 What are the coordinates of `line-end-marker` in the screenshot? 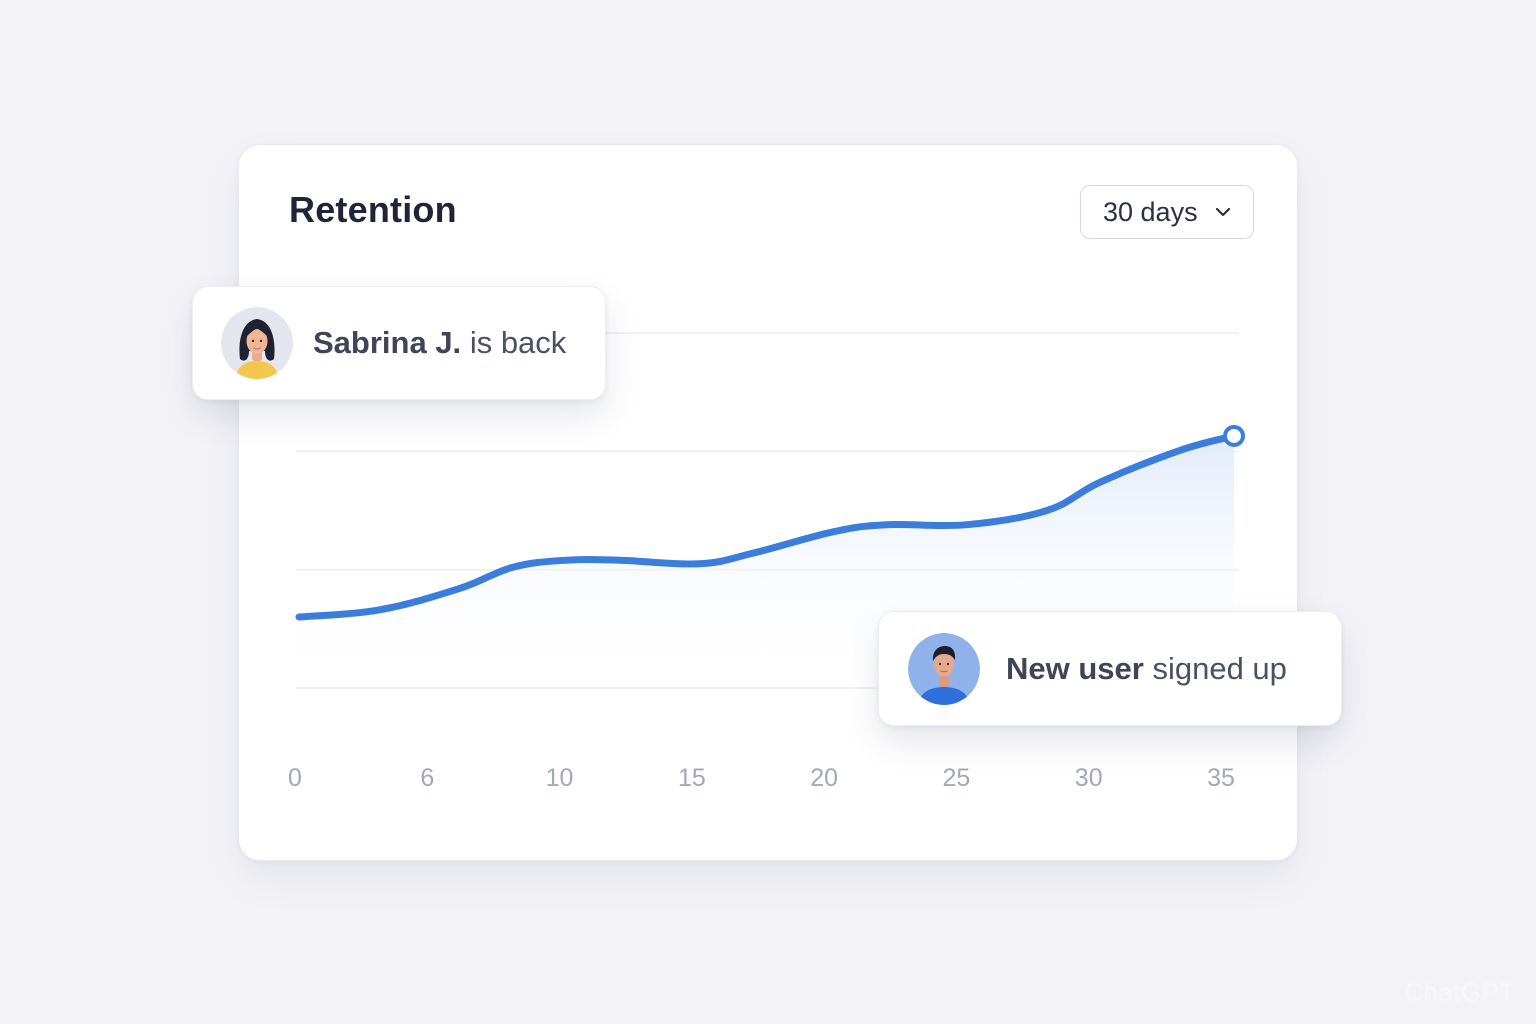 It's located at (1234, 435).